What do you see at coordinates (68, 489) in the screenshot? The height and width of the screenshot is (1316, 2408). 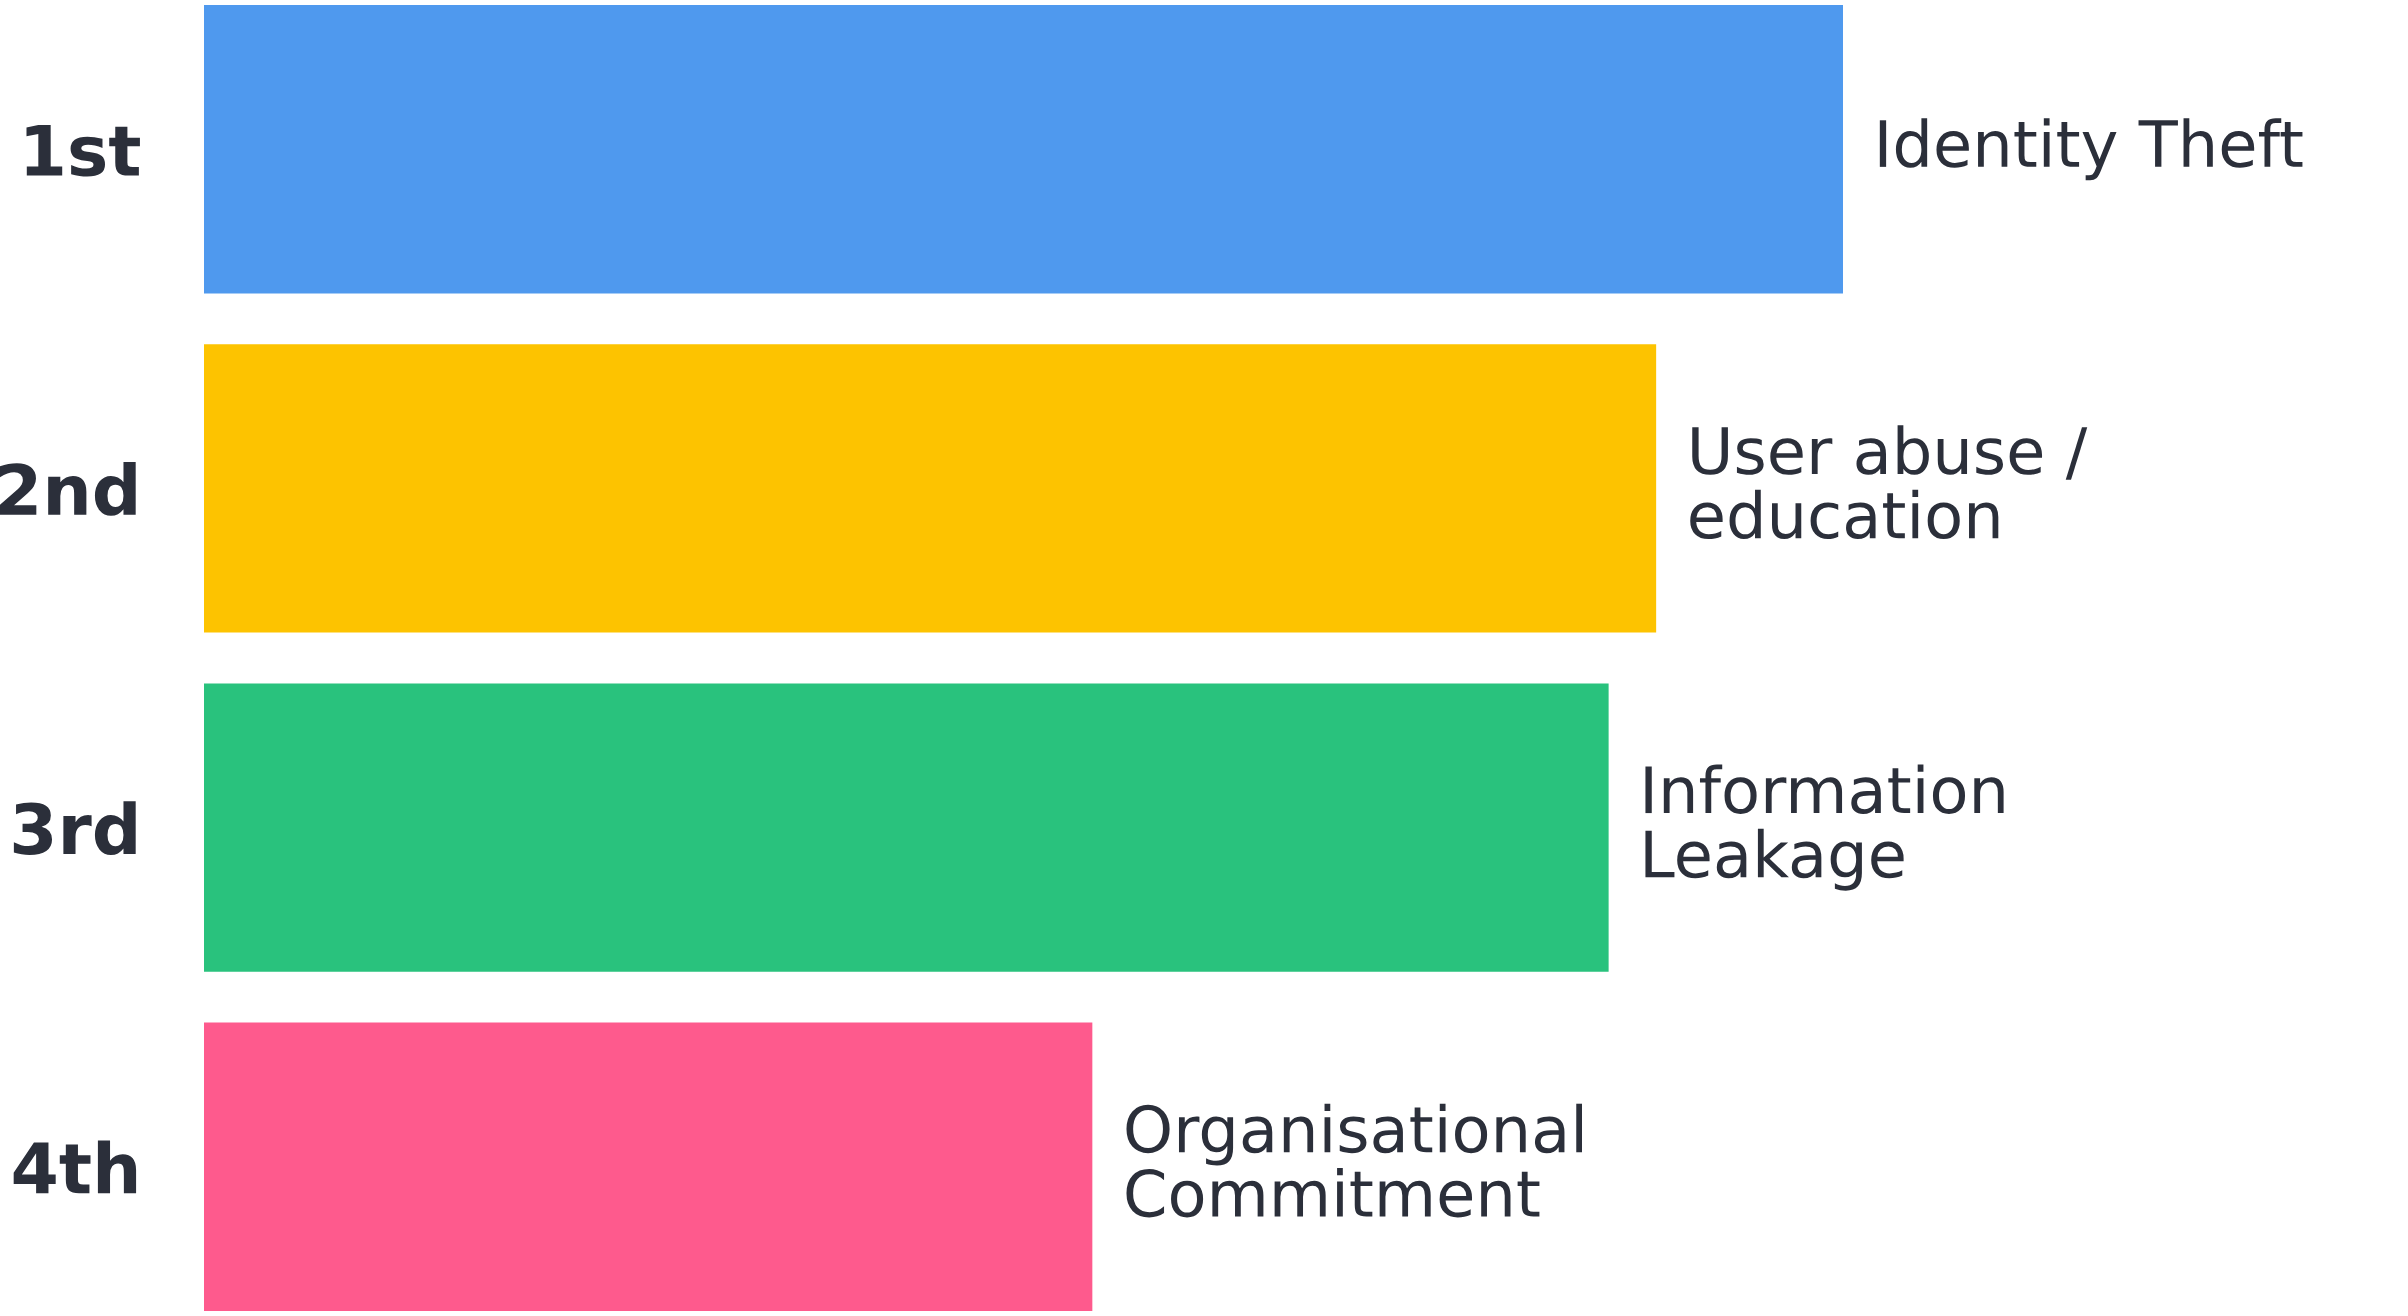 I see `y-tick-label: 2nd` at bounding box center [68, 489].